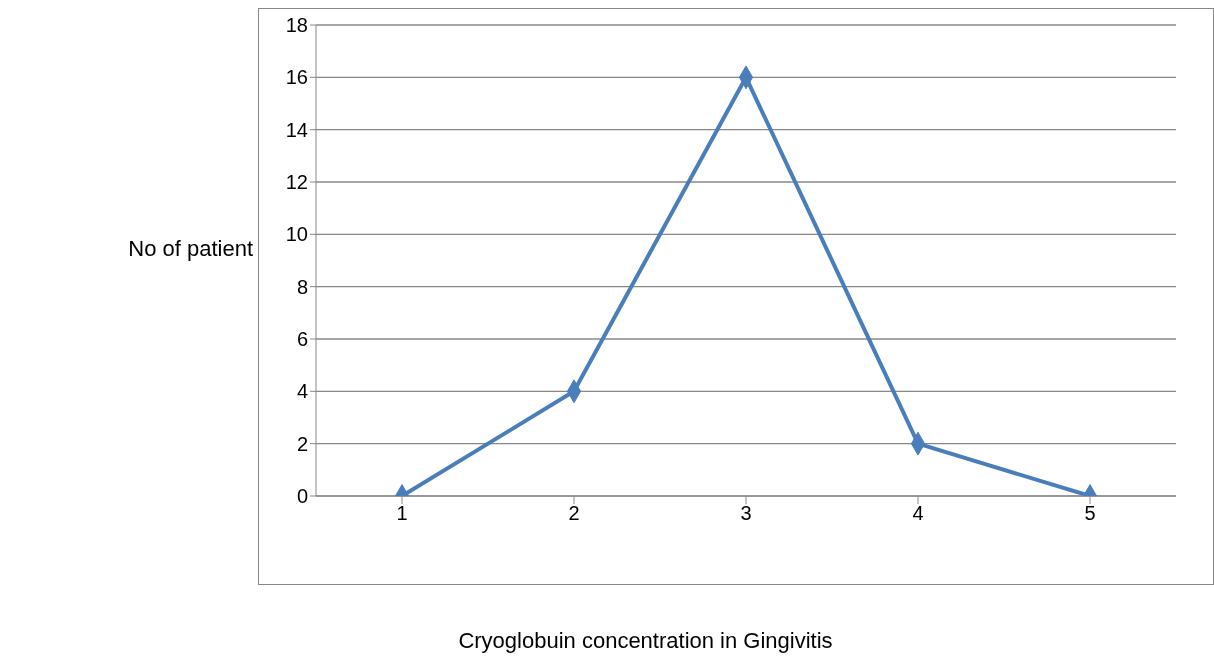 The width and height of the screenshot is (1214, 660). I want to click on y-tick-label: 0, so click(302, 496).